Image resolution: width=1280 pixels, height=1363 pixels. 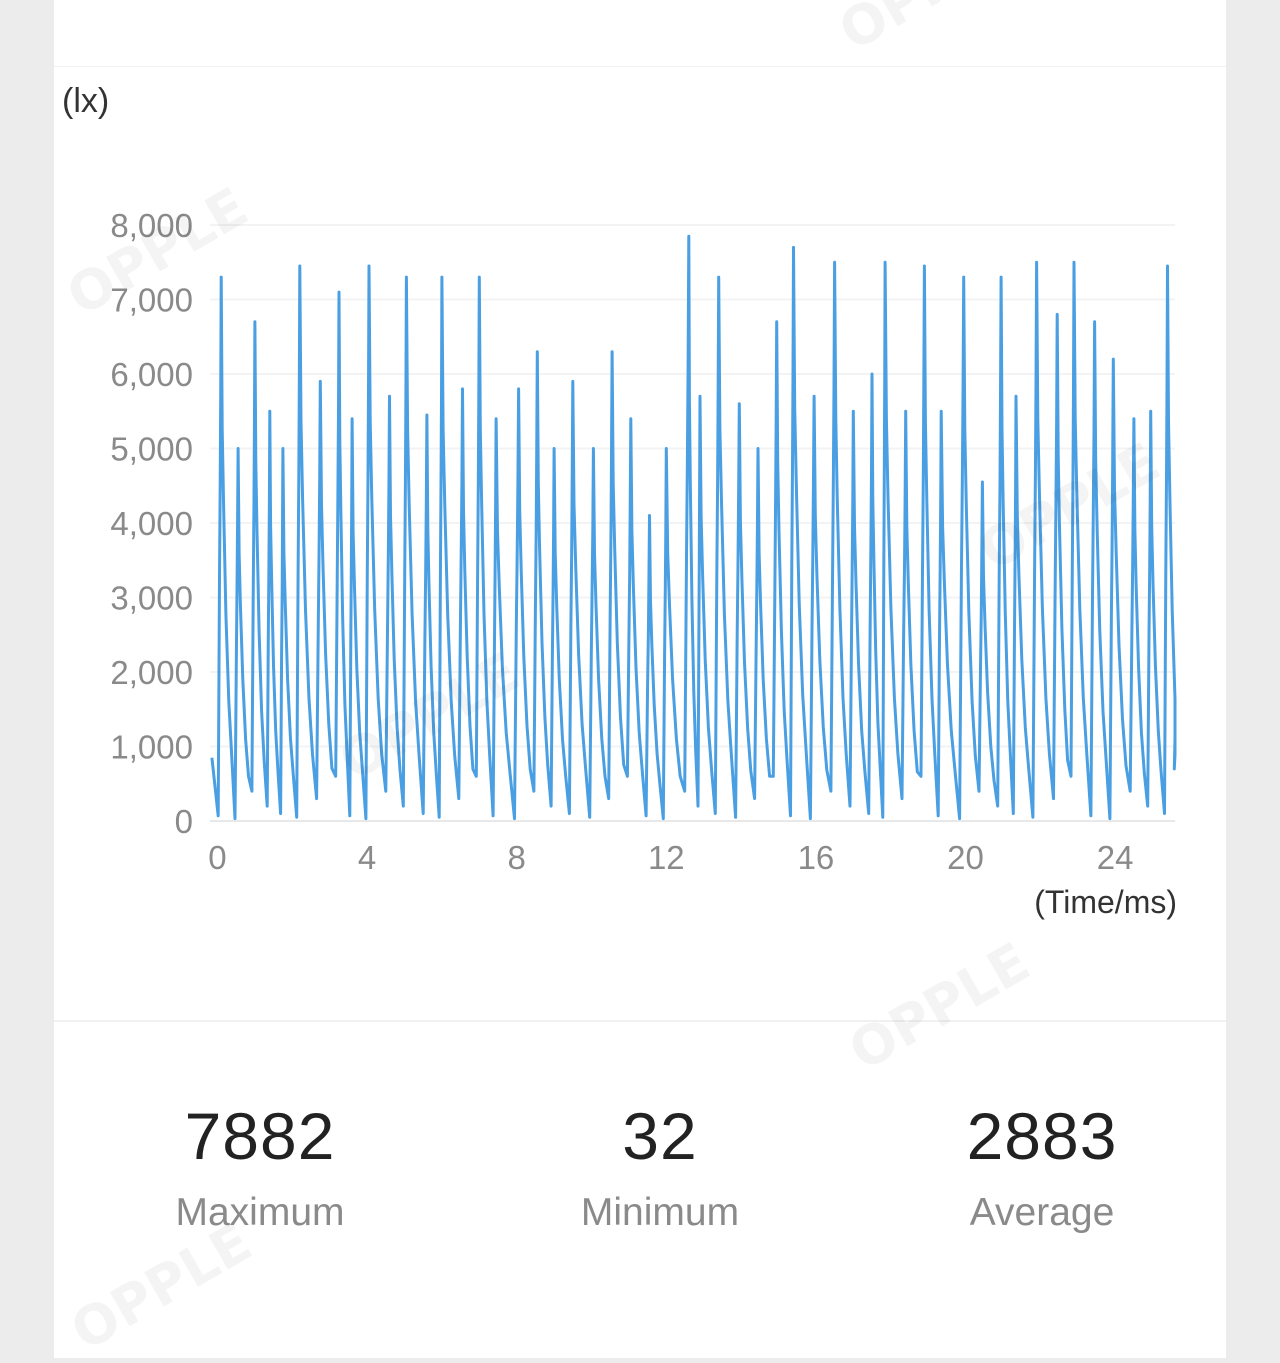 I want to click on y-tick-label: 2,000, so click(x=151, y=672).